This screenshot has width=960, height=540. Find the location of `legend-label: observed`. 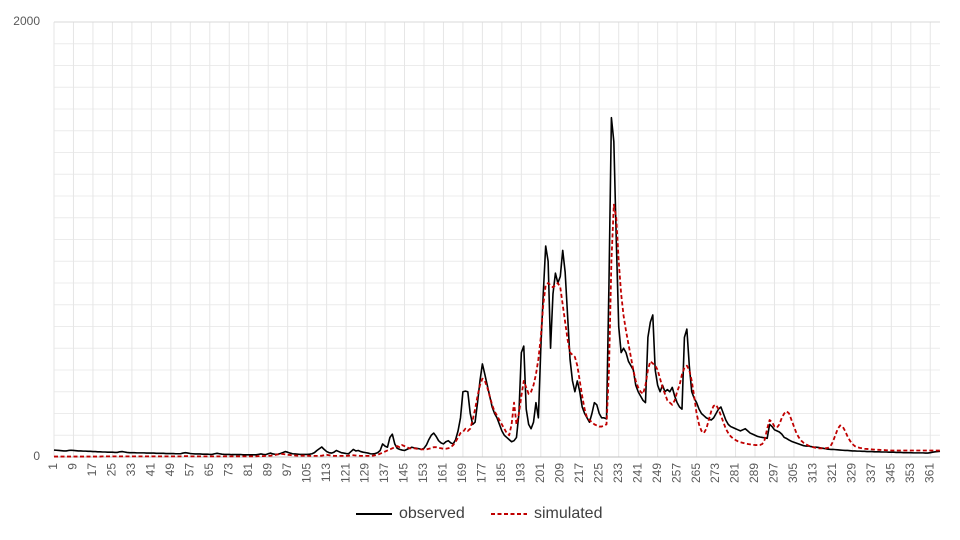

legend-label: observed is located at coordinates (432, 513).